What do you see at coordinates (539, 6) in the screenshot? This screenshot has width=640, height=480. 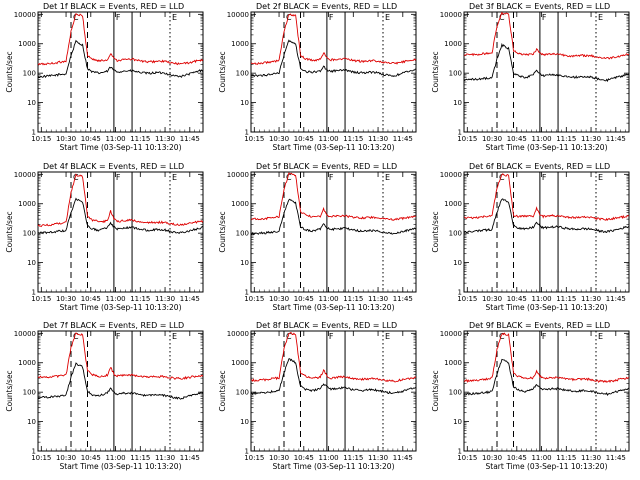 I see `panel-title: Det 3f BLACK = Events, RED = LLD` at bounding box center [539, 6].